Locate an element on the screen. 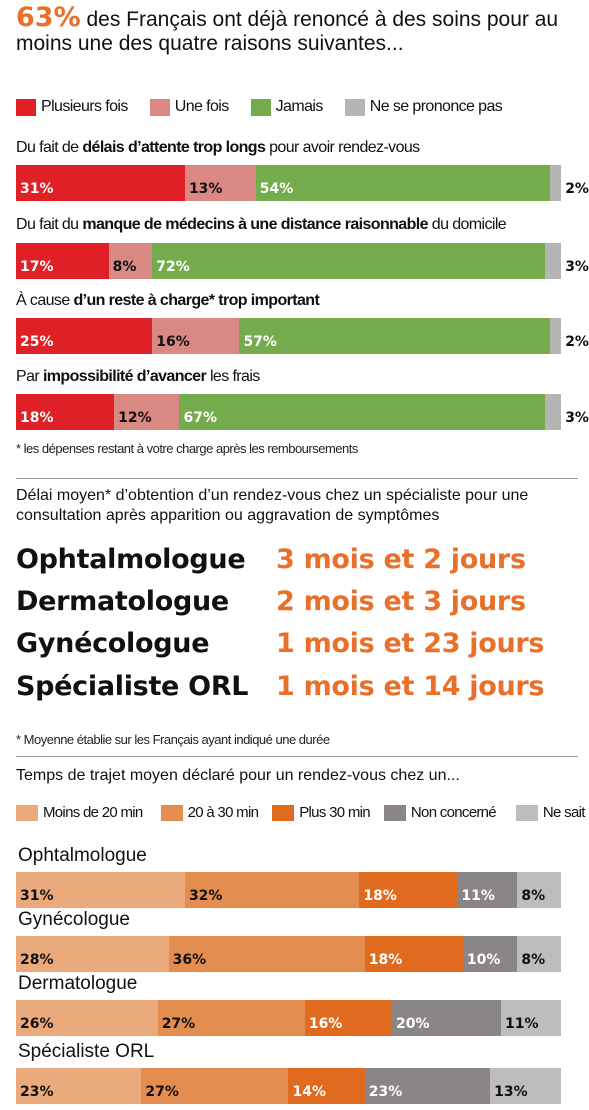 This screenshot has width=589, height=1110. question-bold: impossibilité d’avancer is located at coordinates (124, 376).